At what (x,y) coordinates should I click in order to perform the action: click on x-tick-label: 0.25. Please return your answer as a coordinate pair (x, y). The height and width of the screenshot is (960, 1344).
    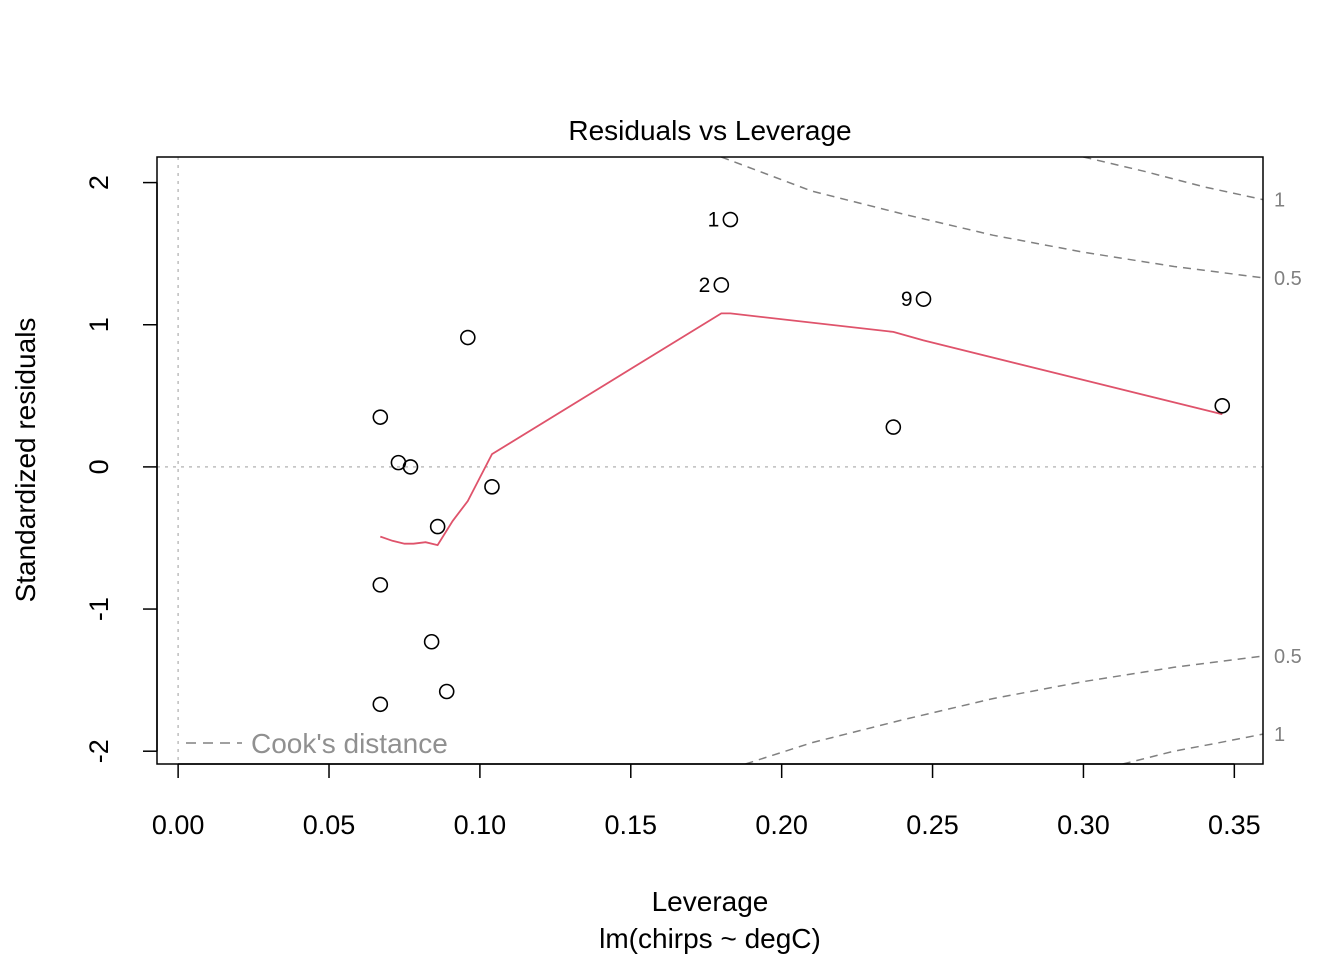
    Looking at the image, I should click on (932, 825).